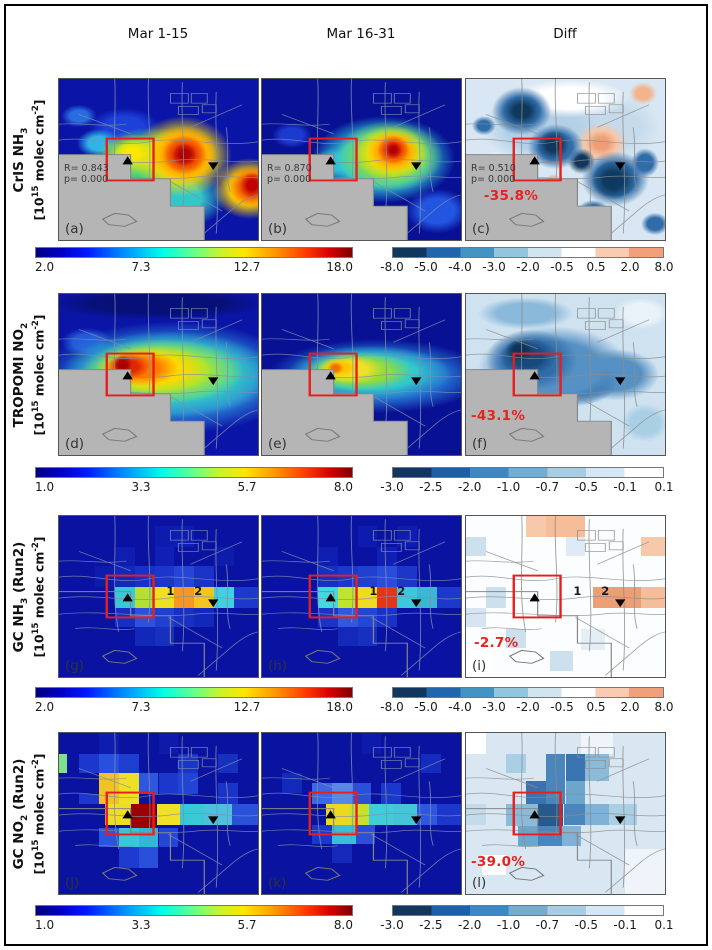 The width and height of the screenshot is (712, 950). Describe the element at coordinates (493, 169) in the screenshot. I see `stat-correlation: R= 0.510` at that location.